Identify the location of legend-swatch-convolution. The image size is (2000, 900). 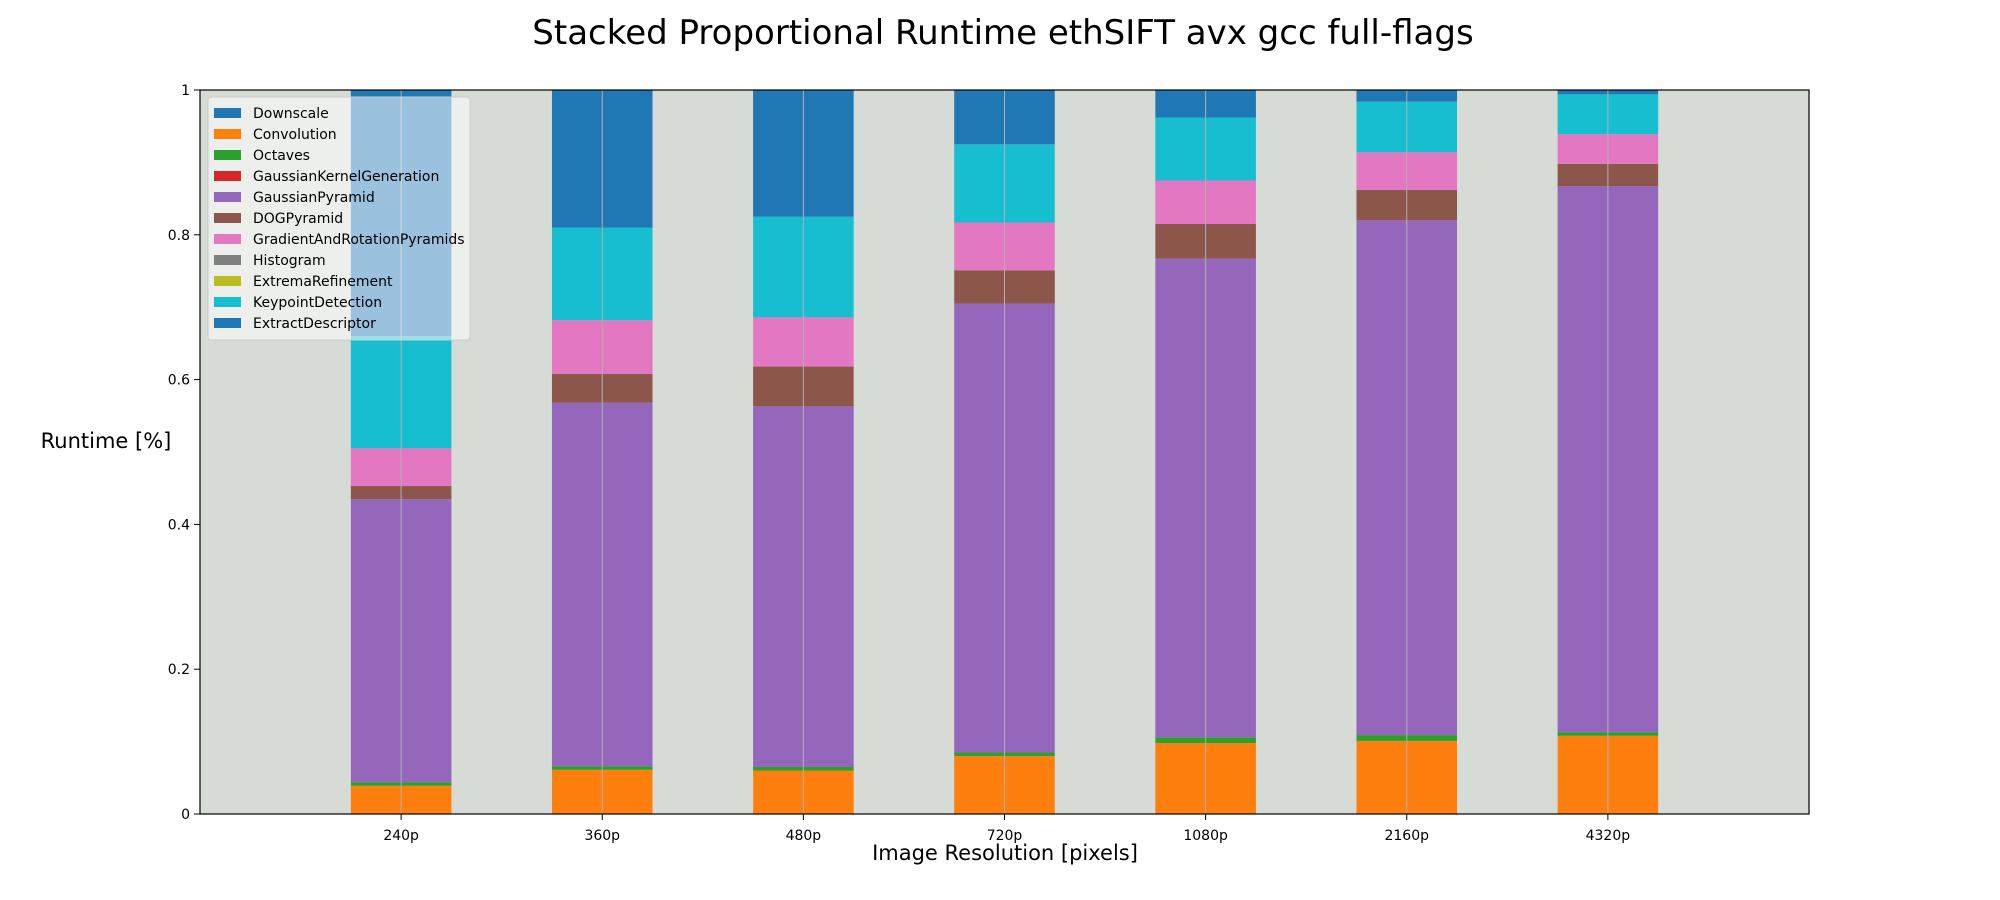
(227, 134).